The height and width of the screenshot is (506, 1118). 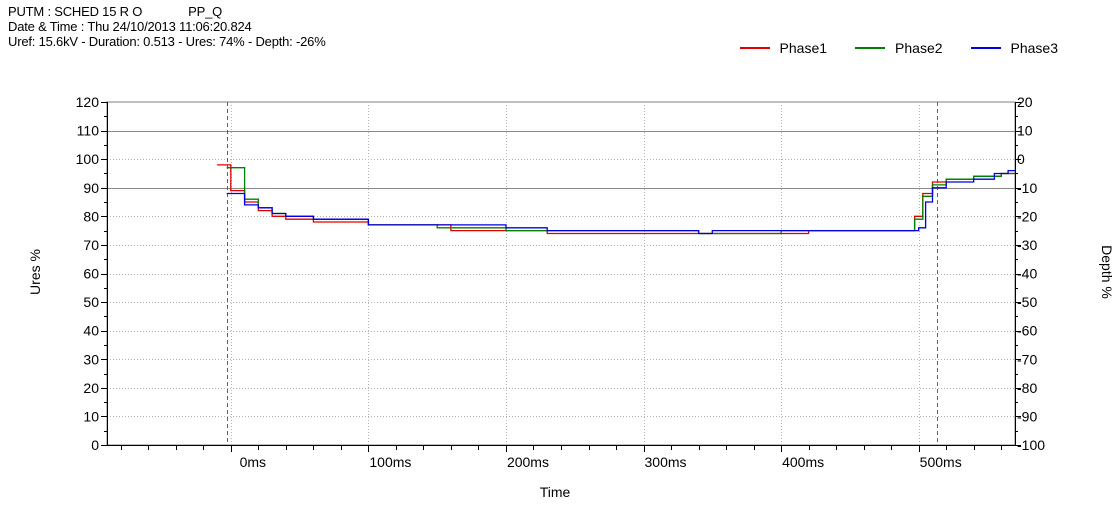 What do you see at coordinates (1027, 416) in the screenshot?
I see `y2-tick-label--90: -90` at bounding box center [1027, 416].